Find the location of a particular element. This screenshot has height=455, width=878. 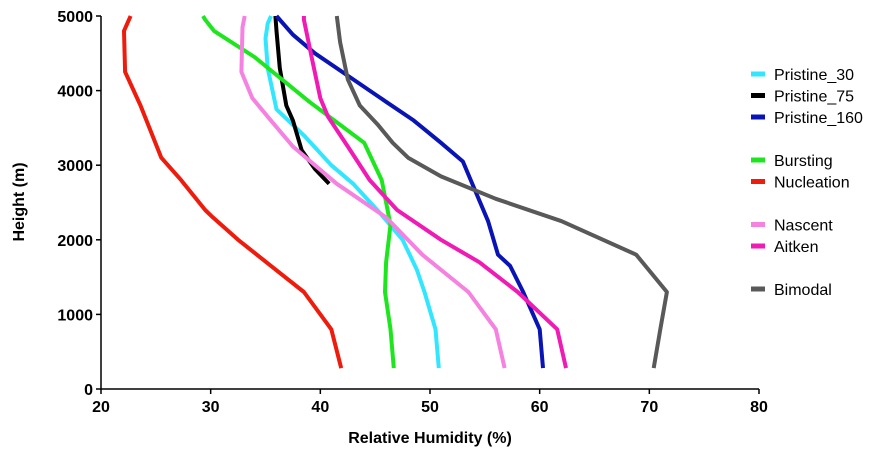

y-tick-label: 5000 is located at coordinates (75, 17).